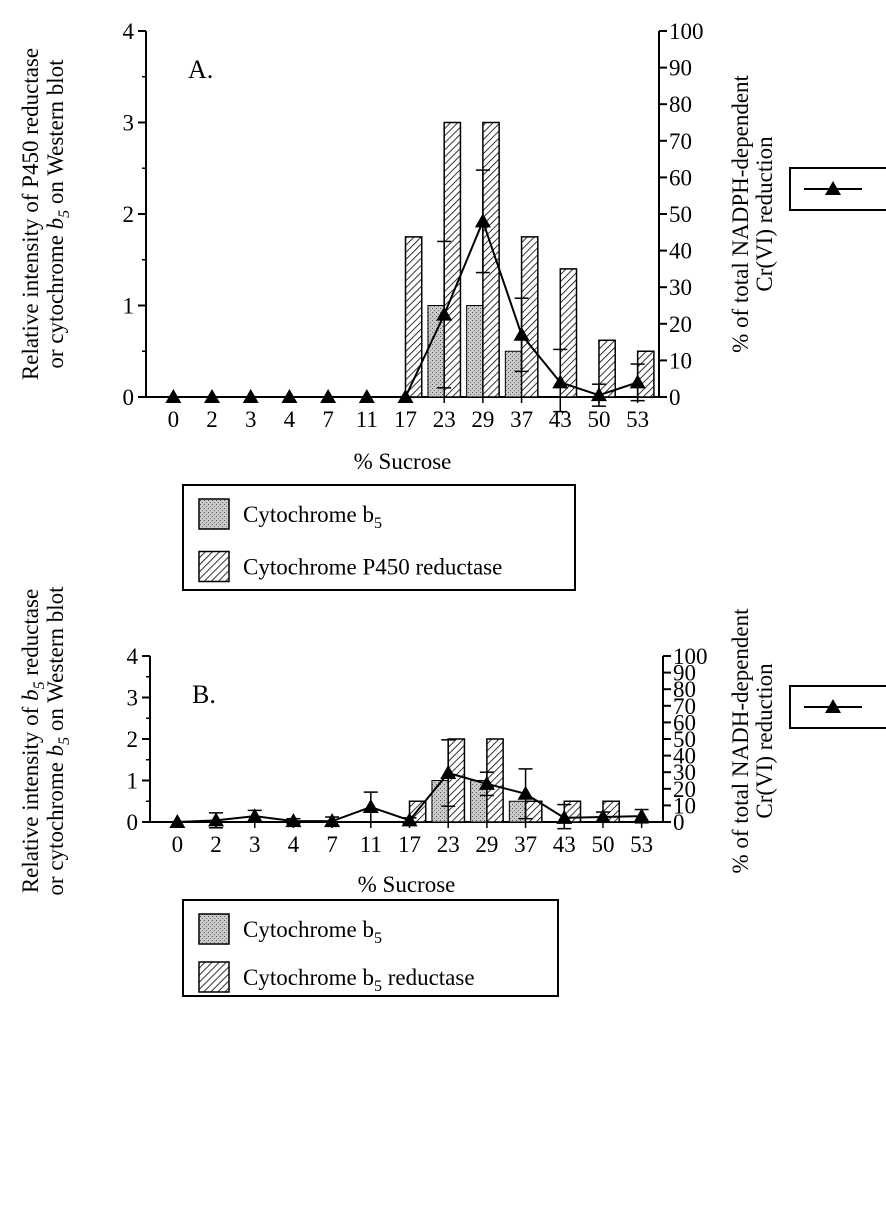  I want to click on legend-label: Cytochrome b5 reductase, so click(359, 980).